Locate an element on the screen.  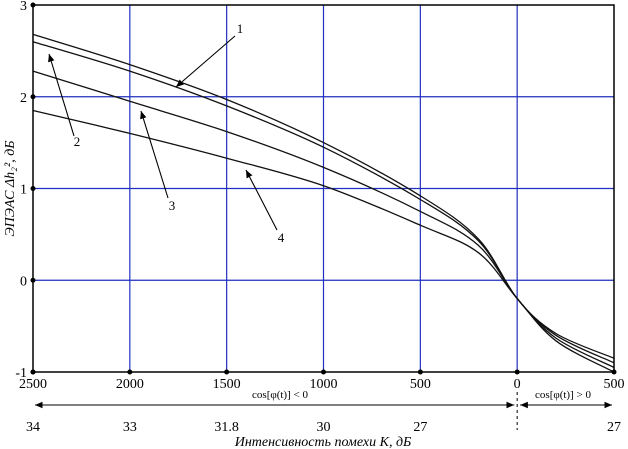
curve-label-4: 4 is located at coordinates (281, 237).